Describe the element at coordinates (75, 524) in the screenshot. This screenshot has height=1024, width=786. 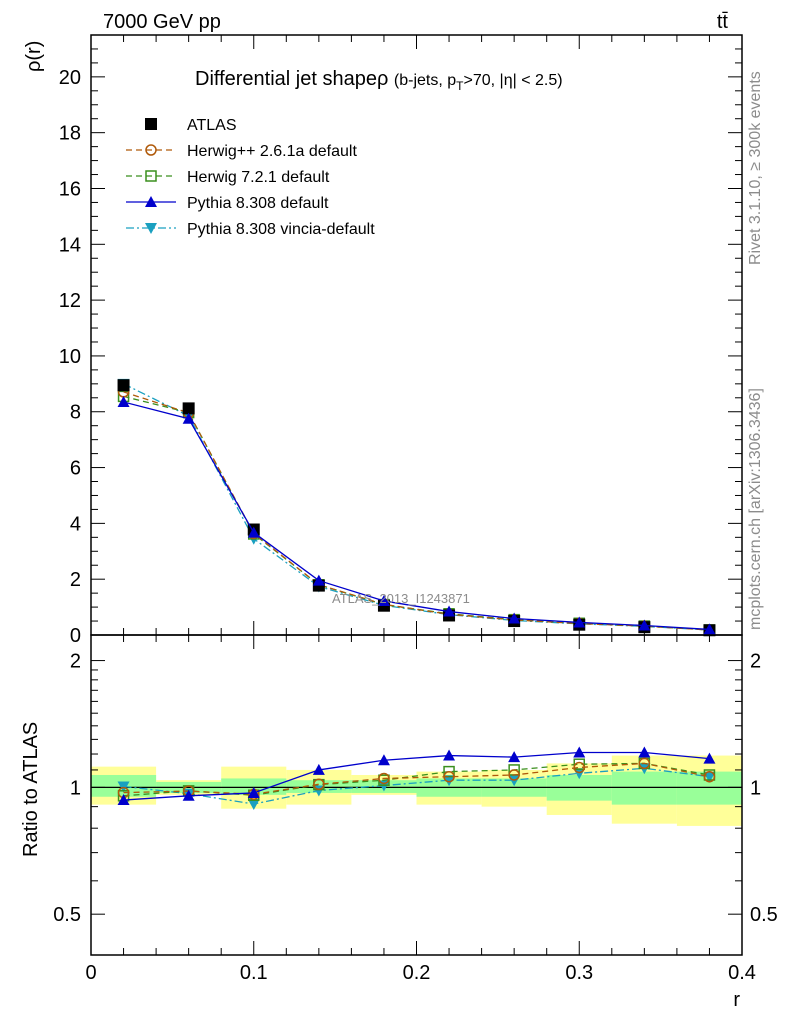
I see `main-ytick-label: 4` at that location.